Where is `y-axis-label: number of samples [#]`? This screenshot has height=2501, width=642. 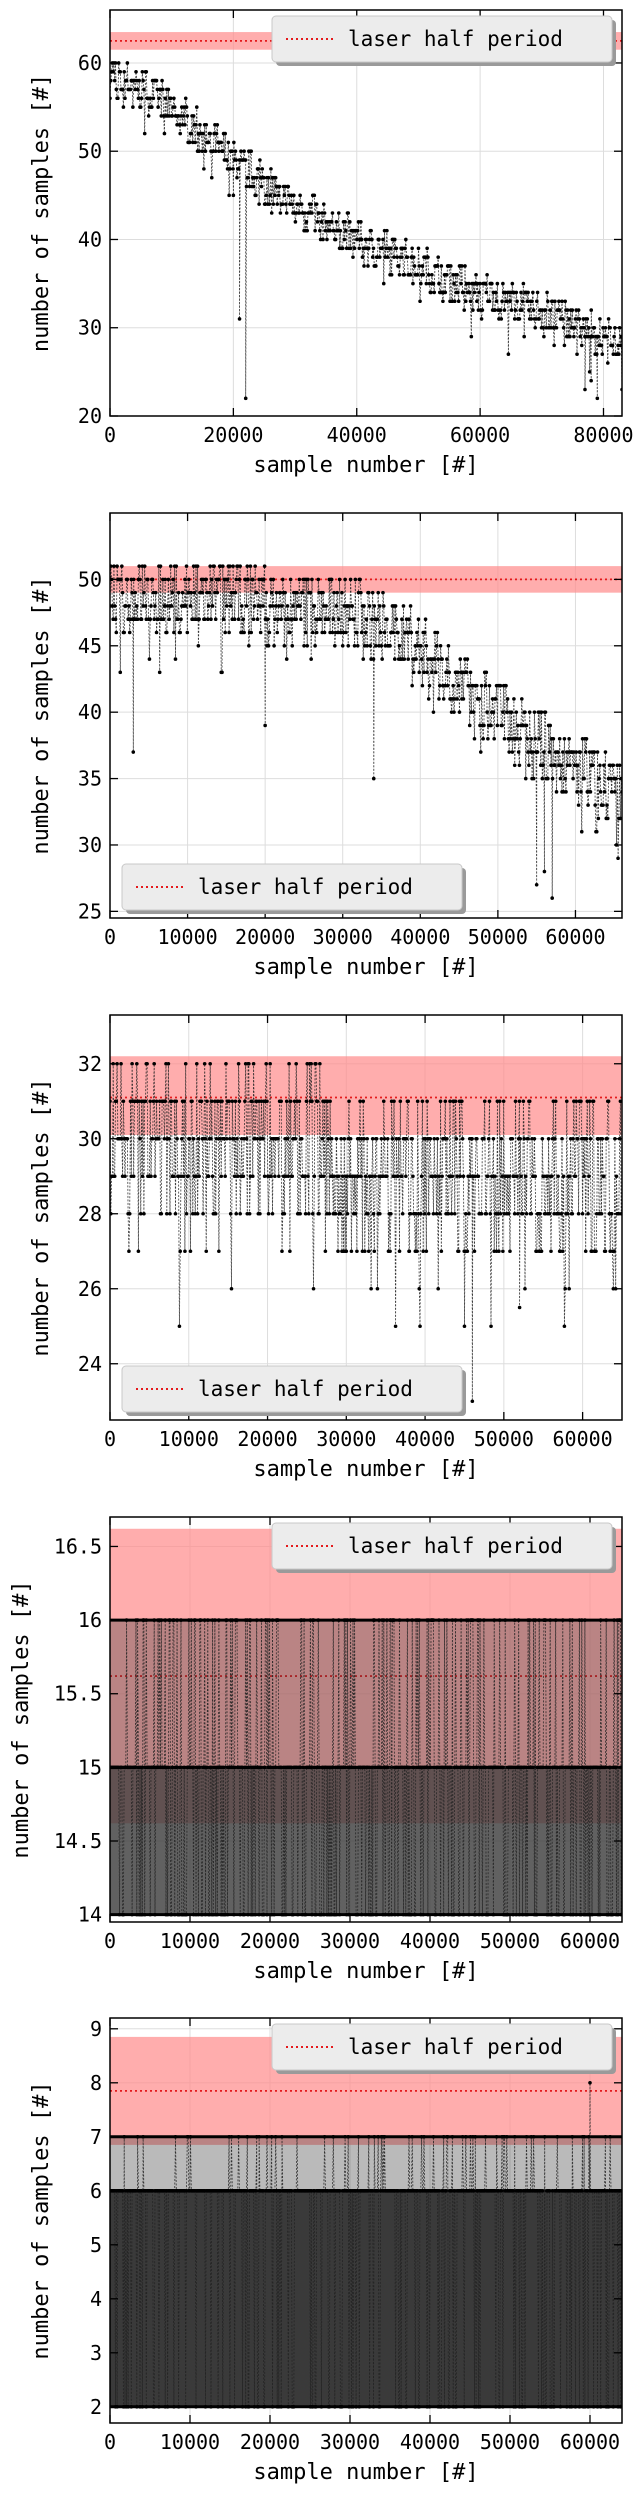
y-axis-label: number of samples [#] is located at coordinates (41, 2220).